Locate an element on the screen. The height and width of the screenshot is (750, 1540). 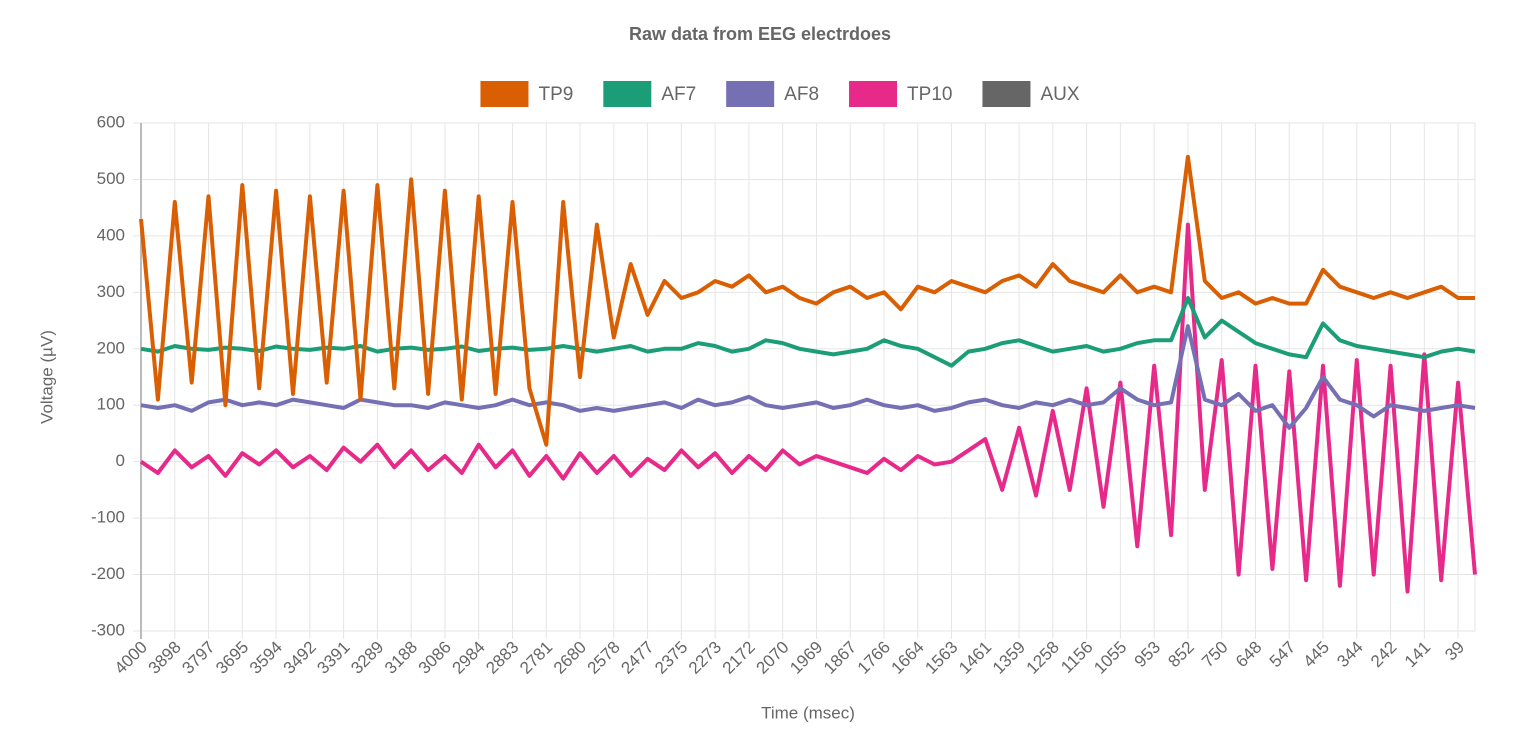
x-tick-label: 1258 is located at coordinates (1043, 658).